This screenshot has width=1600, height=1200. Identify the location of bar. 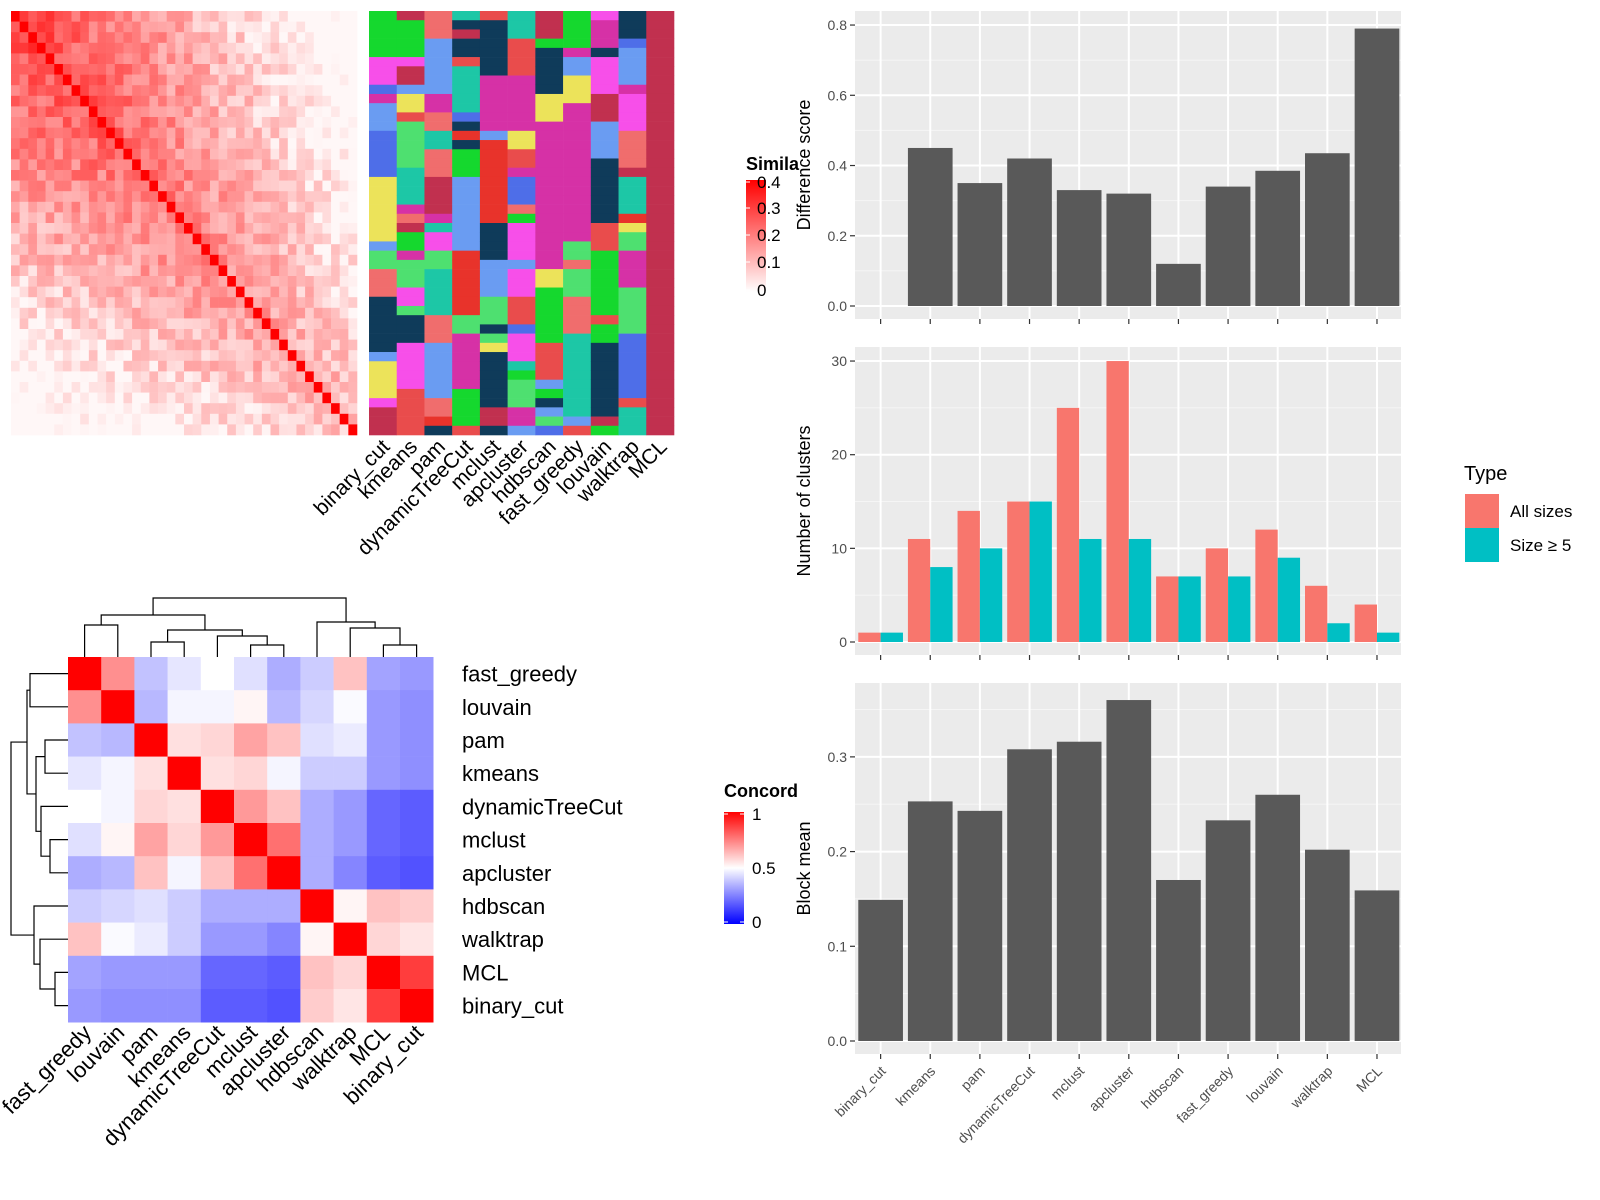
(1278, 238).